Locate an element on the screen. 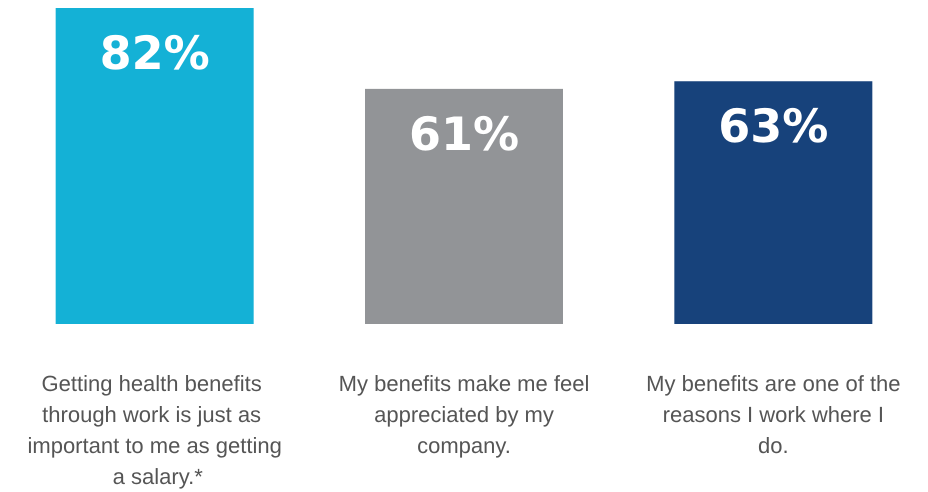 Image resolution: width=928 pixels, height=492 pixels. data-label: 61% is located at coordinates (464, 133).